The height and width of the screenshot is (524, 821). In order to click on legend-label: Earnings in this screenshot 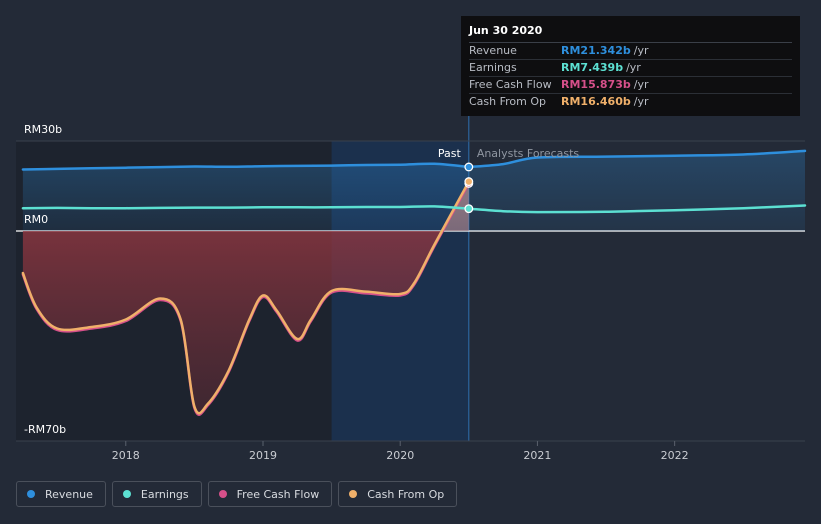, I will do `click(164, 494)`.